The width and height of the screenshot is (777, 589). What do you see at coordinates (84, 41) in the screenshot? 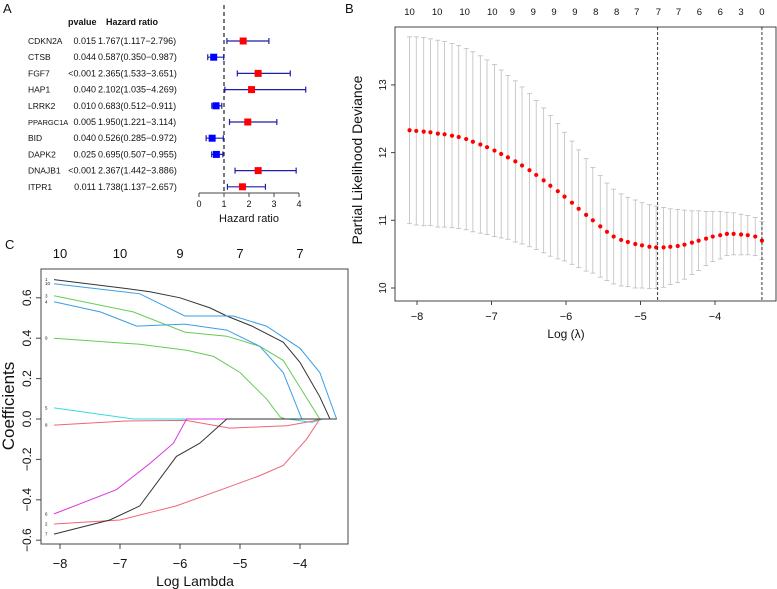
I see `pvalue-cell: 0.015` at bounding box center [84, 41].